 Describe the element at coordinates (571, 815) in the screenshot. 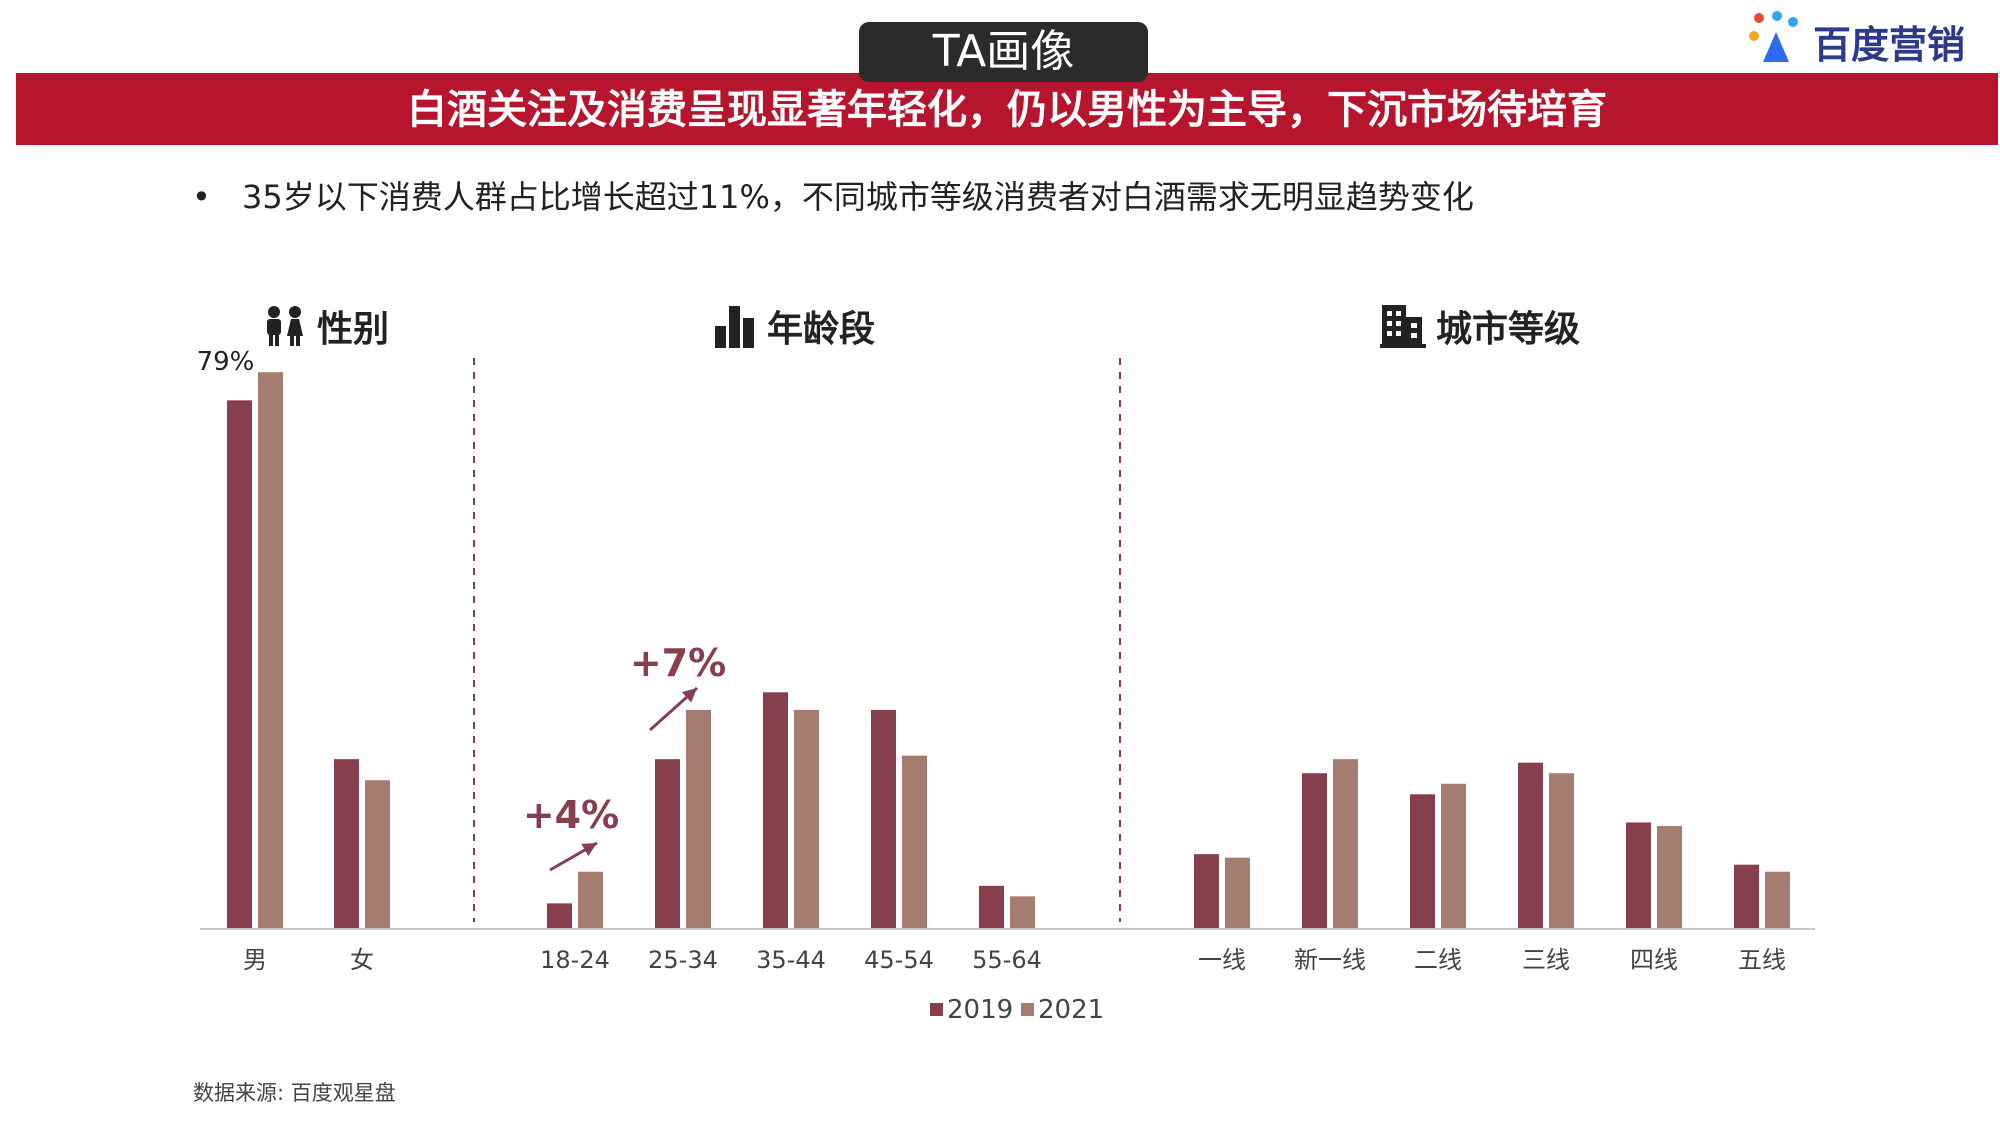

I see `growth-annotation: +4%` at that location.